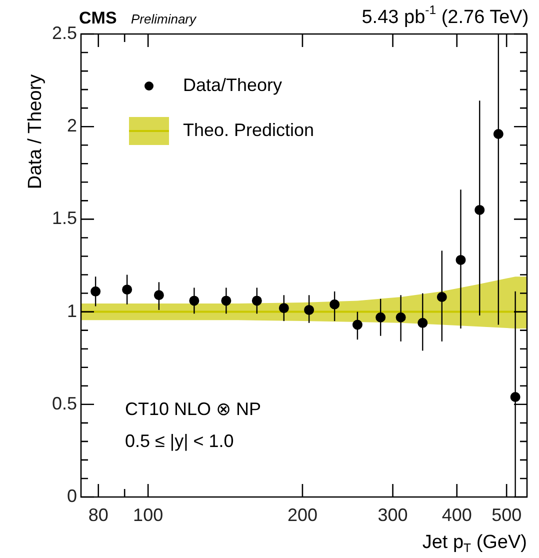 This screenshot has width=539, height=558. I want to click on y-tick-label: 1.5, so click(64, 218).